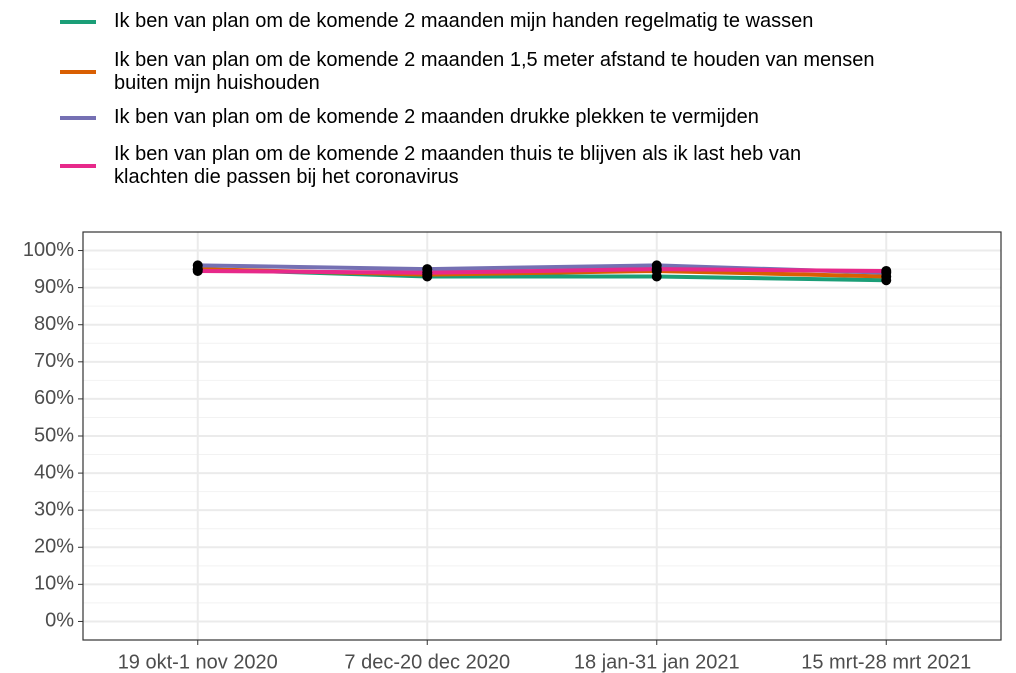 The height and width of the screenshot is (673, 1016). I want to click on y-tick-label: 60%, so click(54, 398).